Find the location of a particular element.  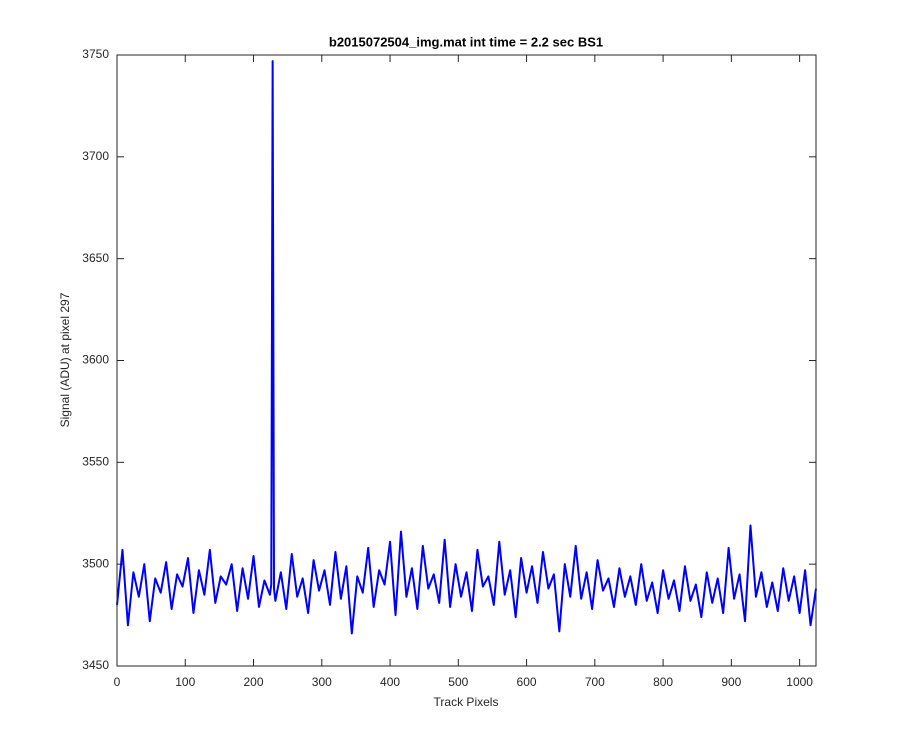

x-tick-label: 1000 is located at coordinates (799, 682).